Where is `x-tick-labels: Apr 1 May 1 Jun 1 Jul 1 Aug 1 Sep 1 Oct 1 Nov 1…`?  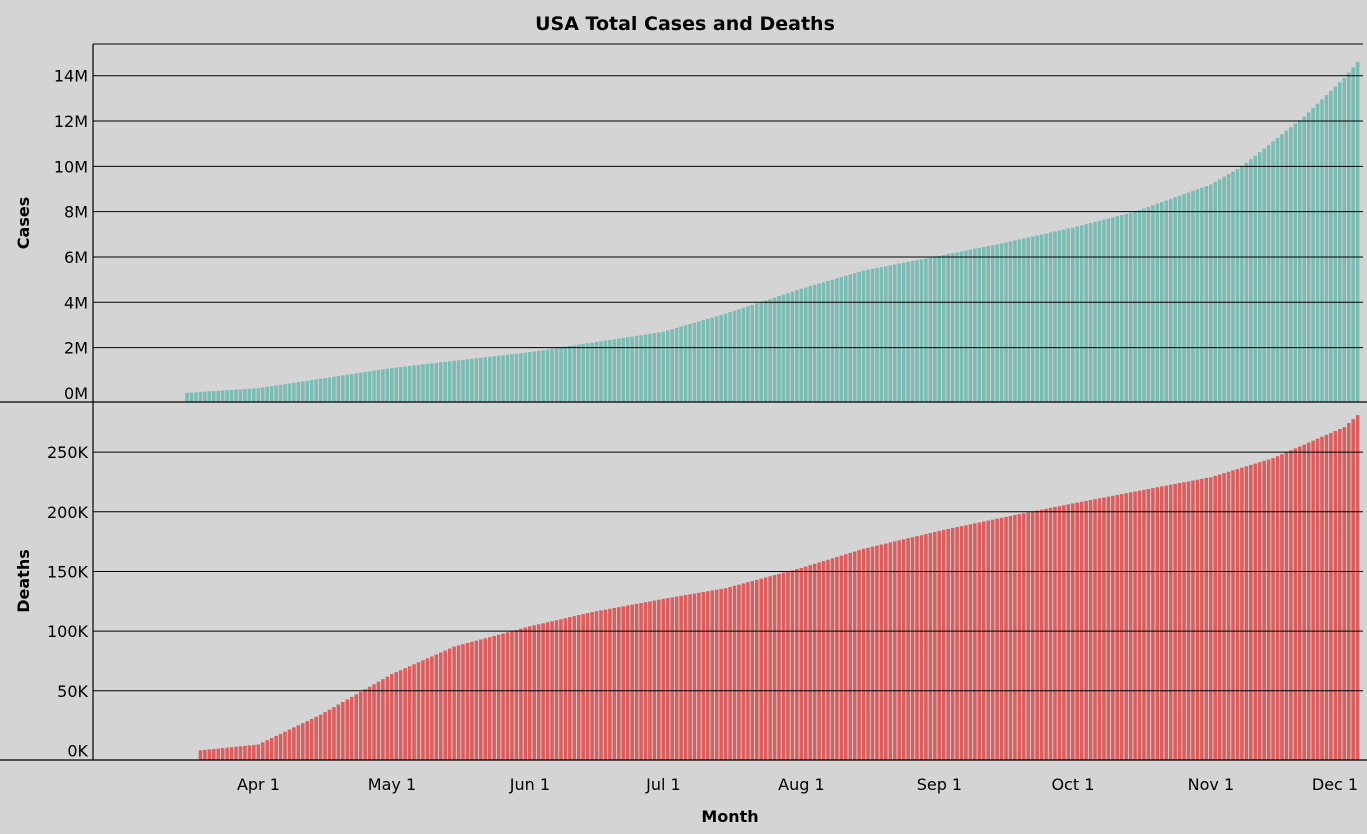 x-tick-labels: Apr 1 May 1 Jun 1 Jul 1 Aug 1 Sep 1 Oct 1 Nov 1… is located at coordinates (797, 784).